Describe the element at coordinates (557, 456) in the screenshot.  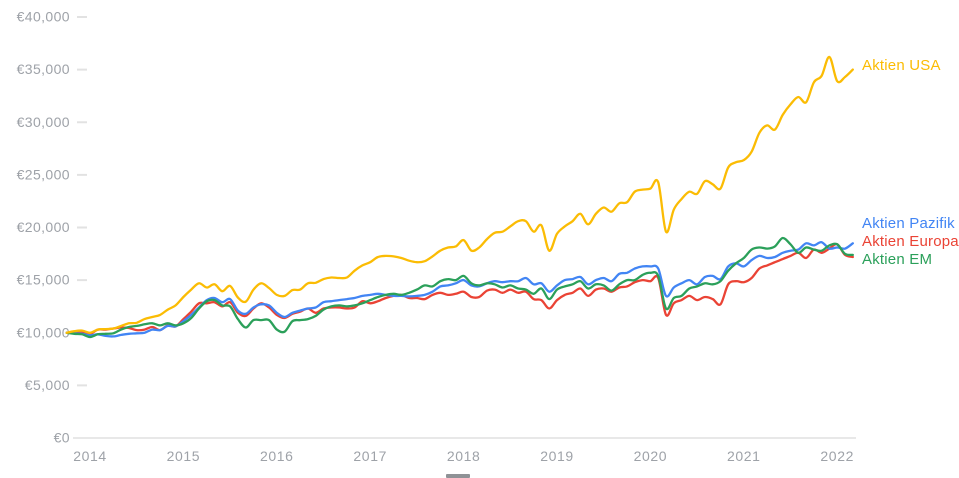
I see `x-axis-tick-label: 2019` at that location.